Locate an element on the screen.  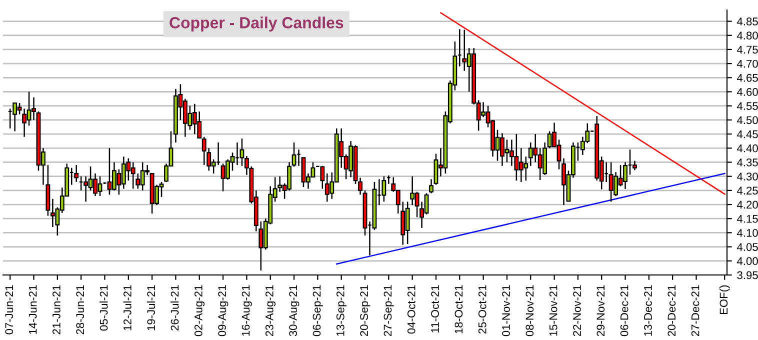
x-tick-label: 30-Aug-21 is located at coordinates (294, 310).